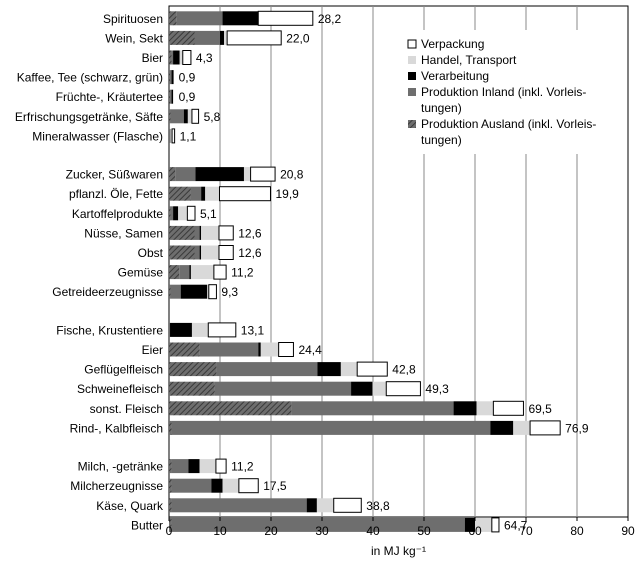 This screenshot has height=567, width=643. I want to click on total-label: 17,5, so click(275, 486).